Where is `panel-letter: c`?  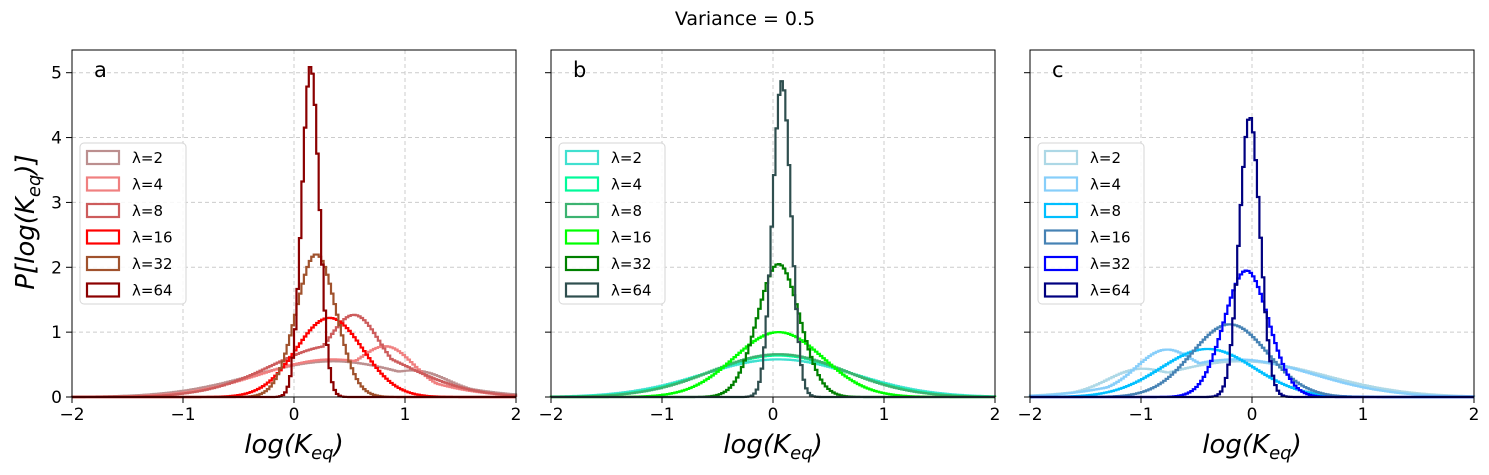 panel-letter: c is located at coordinates (1058, 70).